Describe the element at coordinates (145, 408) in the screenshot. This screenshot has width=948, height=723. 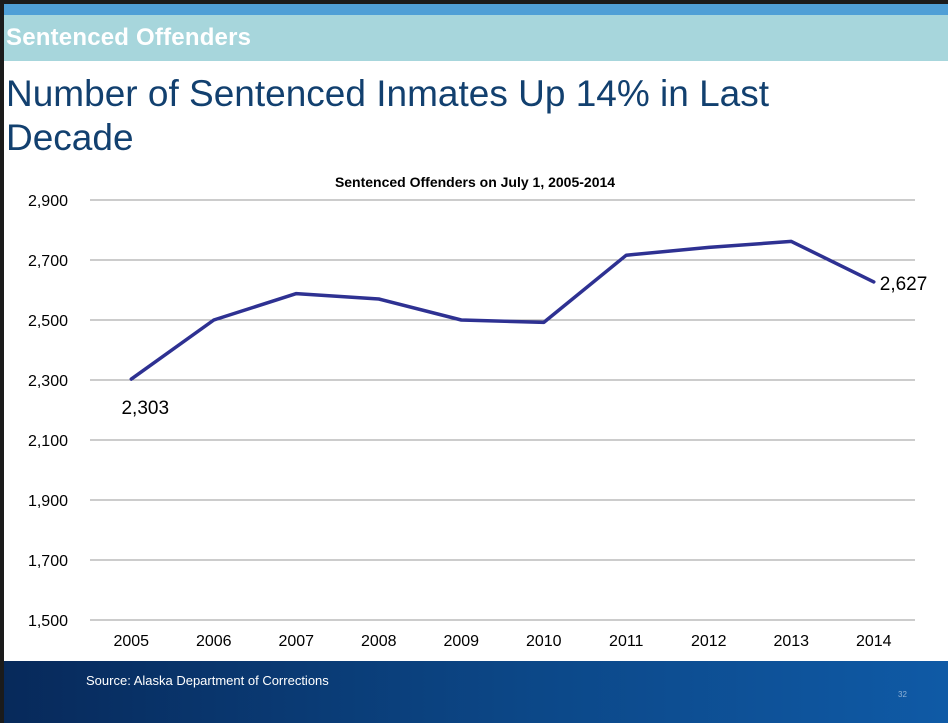
I see `data-label: 2,303` at that location.